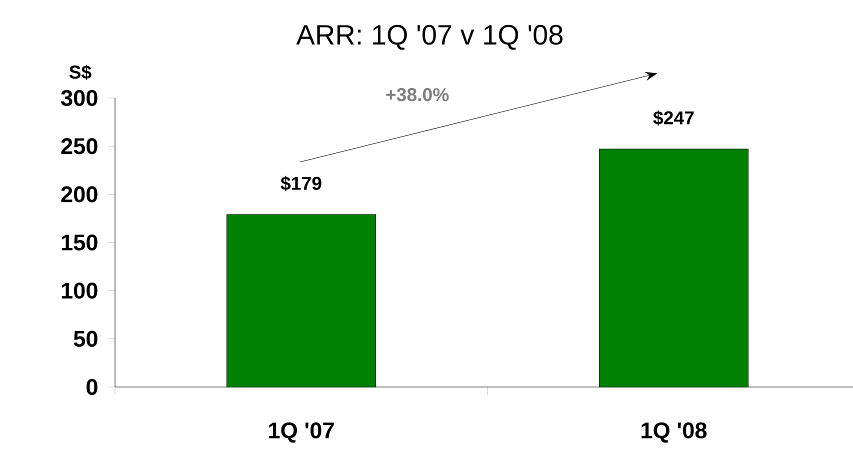  Describe the element at coordinates (674, 432) in the screenshot. I see `x-tick-label: 1Q '08` at that location.